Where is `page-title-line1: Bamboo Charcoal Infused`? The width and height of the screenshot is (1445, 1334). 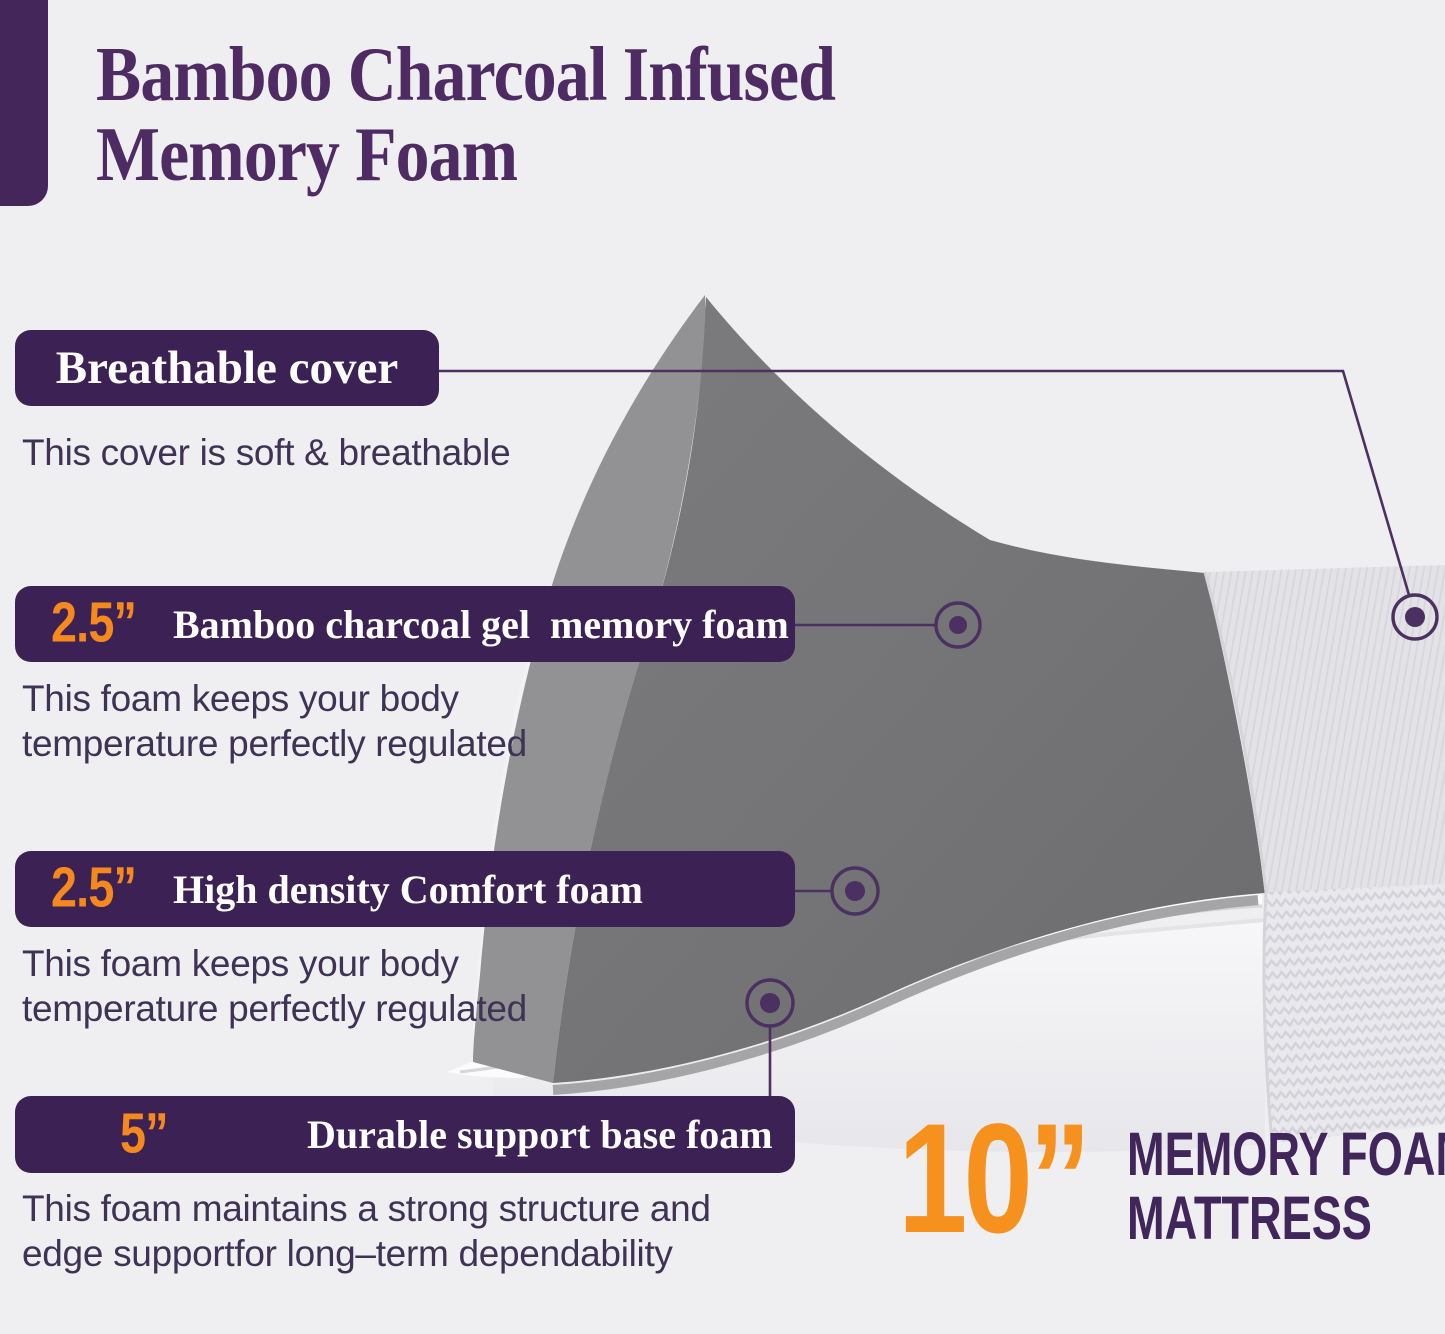 page-title-line1: Bamboo Charcoal Infused is located at coordinates (466, 74).